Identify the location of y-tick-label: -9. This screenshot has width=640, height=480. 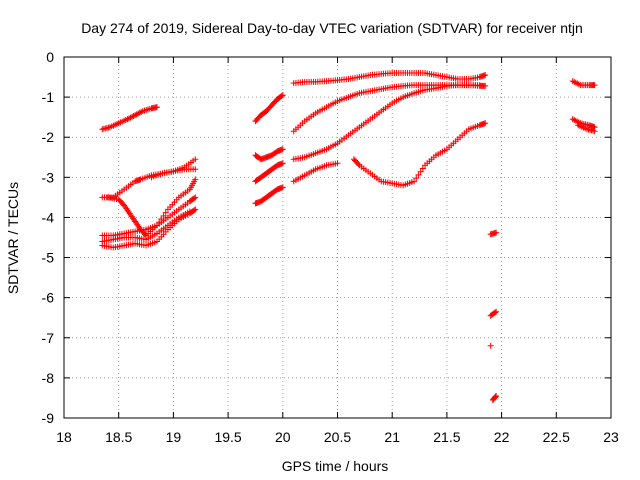
(48, 418).